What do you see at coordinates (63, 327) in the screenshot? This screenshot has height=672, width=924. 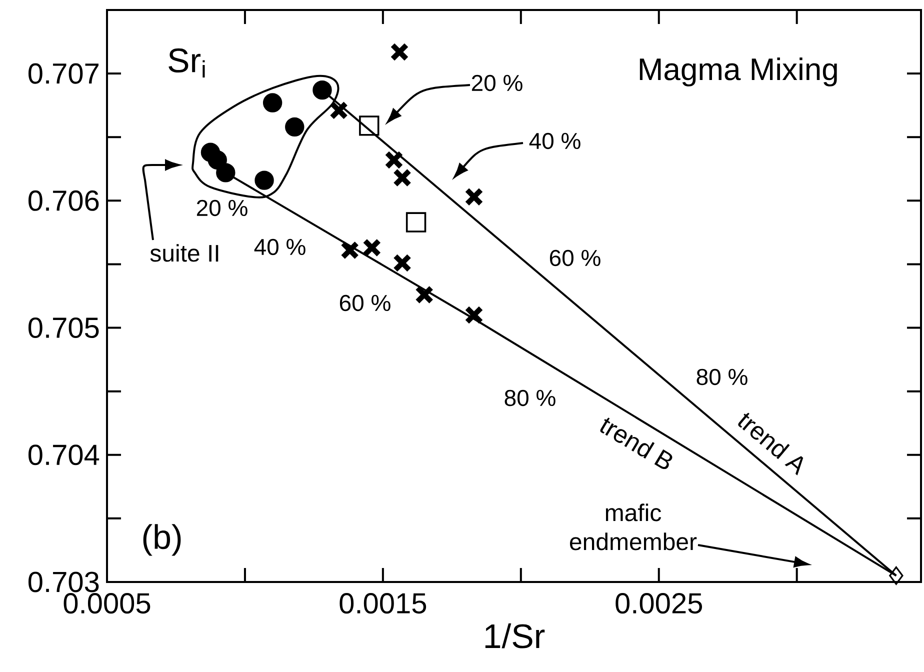 I see `y-tick-label: 0.705` at bounding box center [63, 327].